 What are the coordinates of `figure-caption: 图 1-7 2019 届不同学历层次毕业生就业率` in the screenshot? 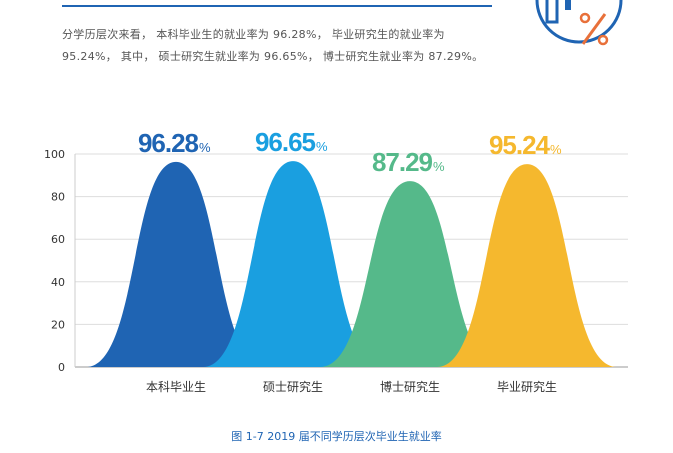 It's located at (336, 436).